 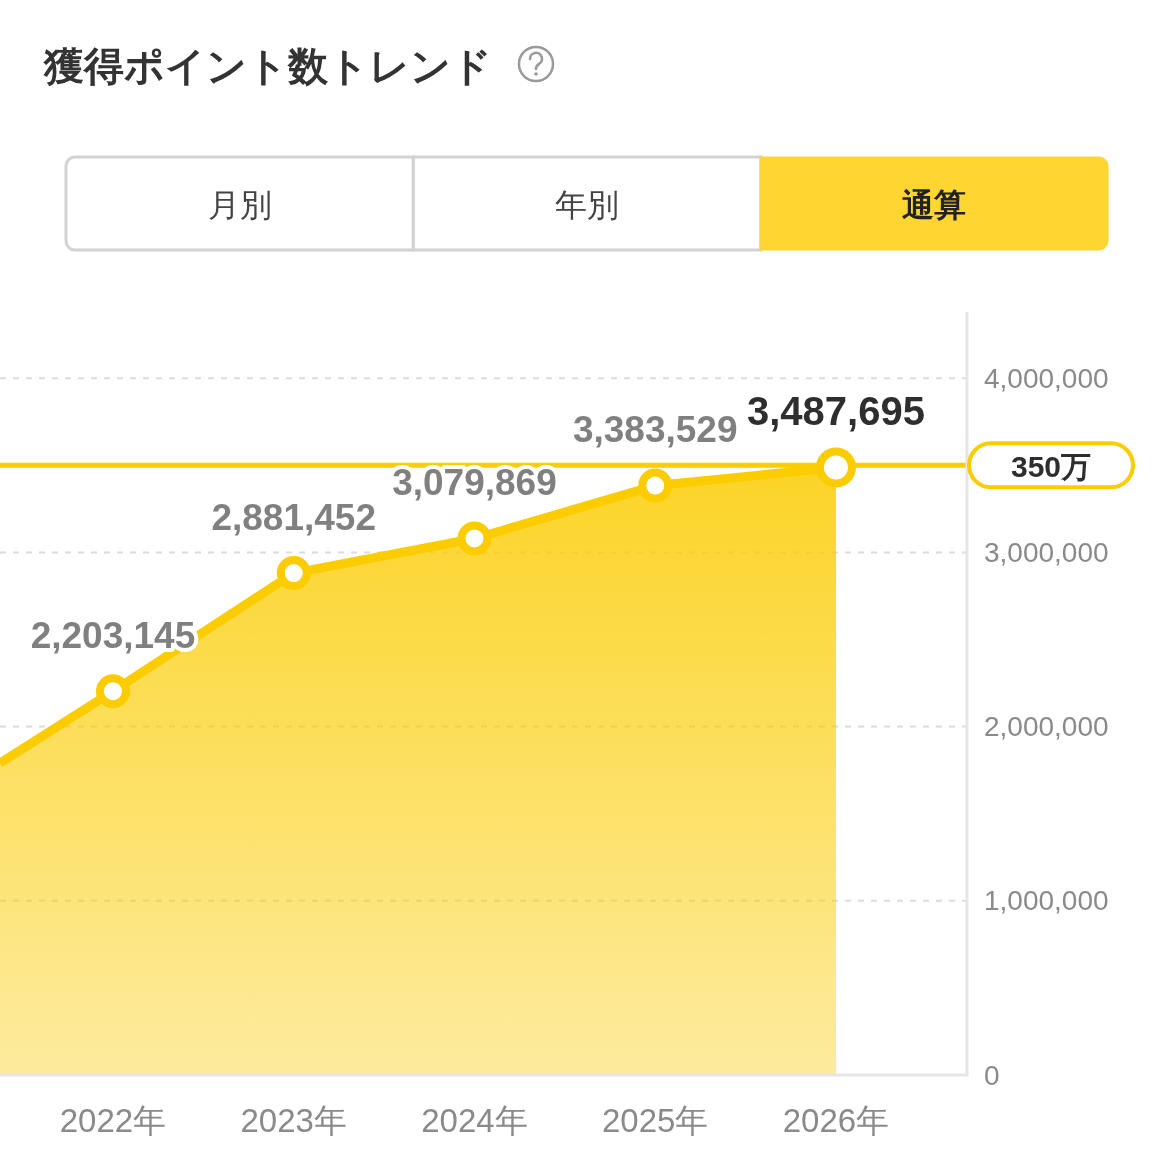 What do you see at coordinates (1046, 378) in the screenshot?
I see `y-tick-label: 4,000,000` at bounding box center [1046, 378].